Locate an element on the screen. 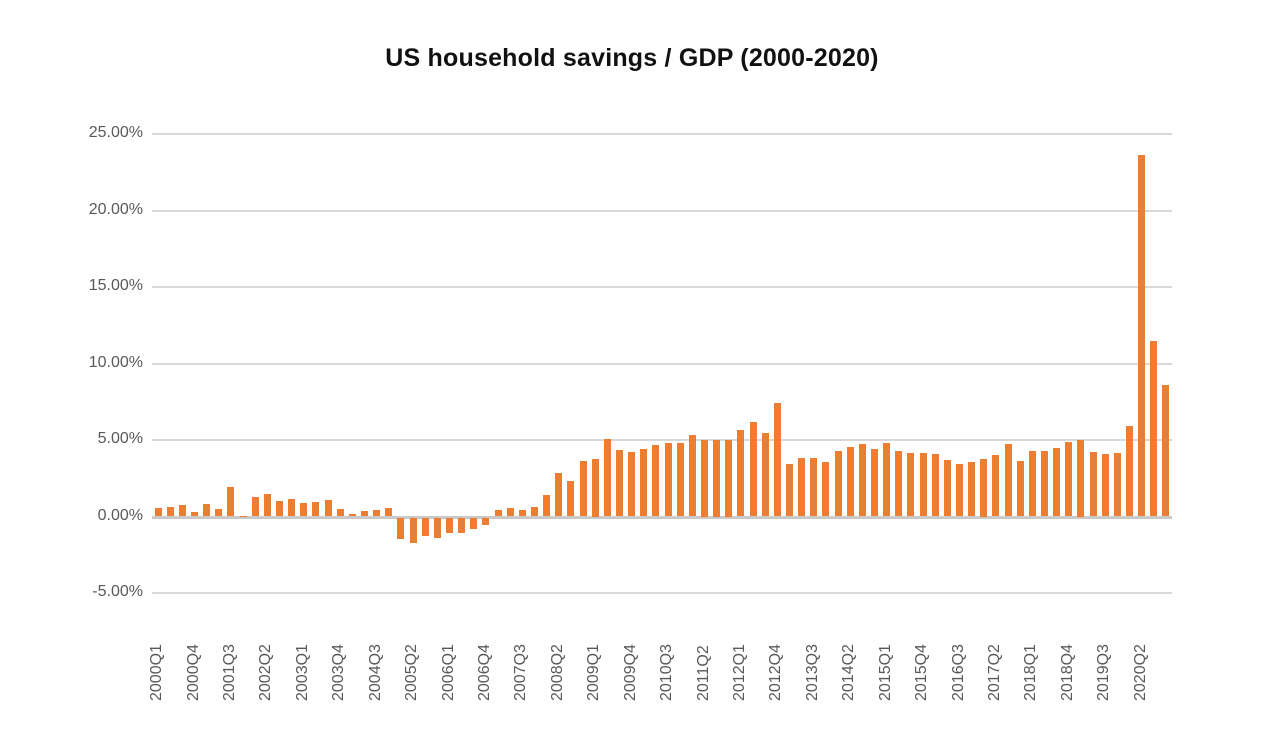  x-tick-label: 2010Q3 is located at coordinates (667, 672).